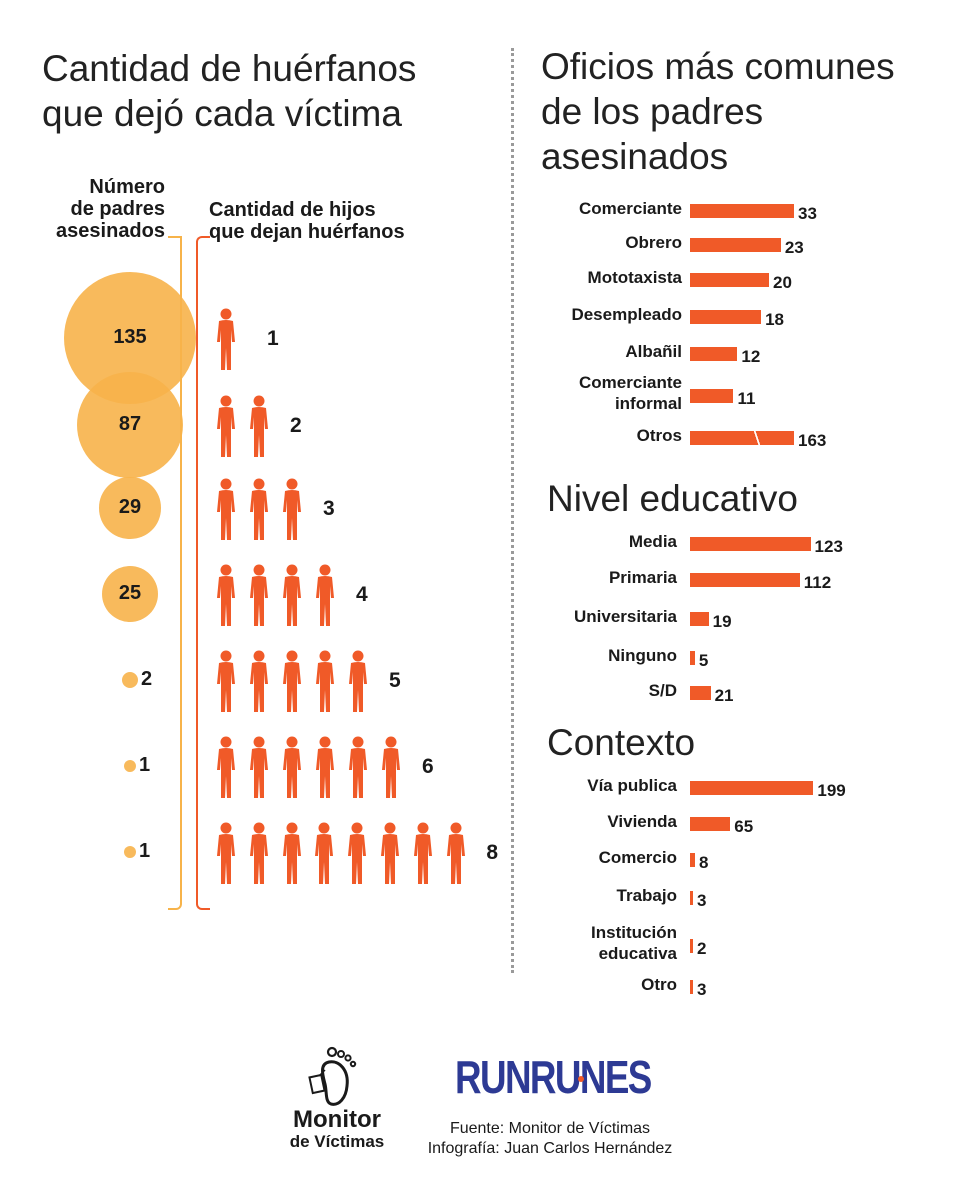 The image size is (980, 1183). Describe the element at coordinates (625, 616) in the screenshot. I see `bar-label: Universitaria` at that location.